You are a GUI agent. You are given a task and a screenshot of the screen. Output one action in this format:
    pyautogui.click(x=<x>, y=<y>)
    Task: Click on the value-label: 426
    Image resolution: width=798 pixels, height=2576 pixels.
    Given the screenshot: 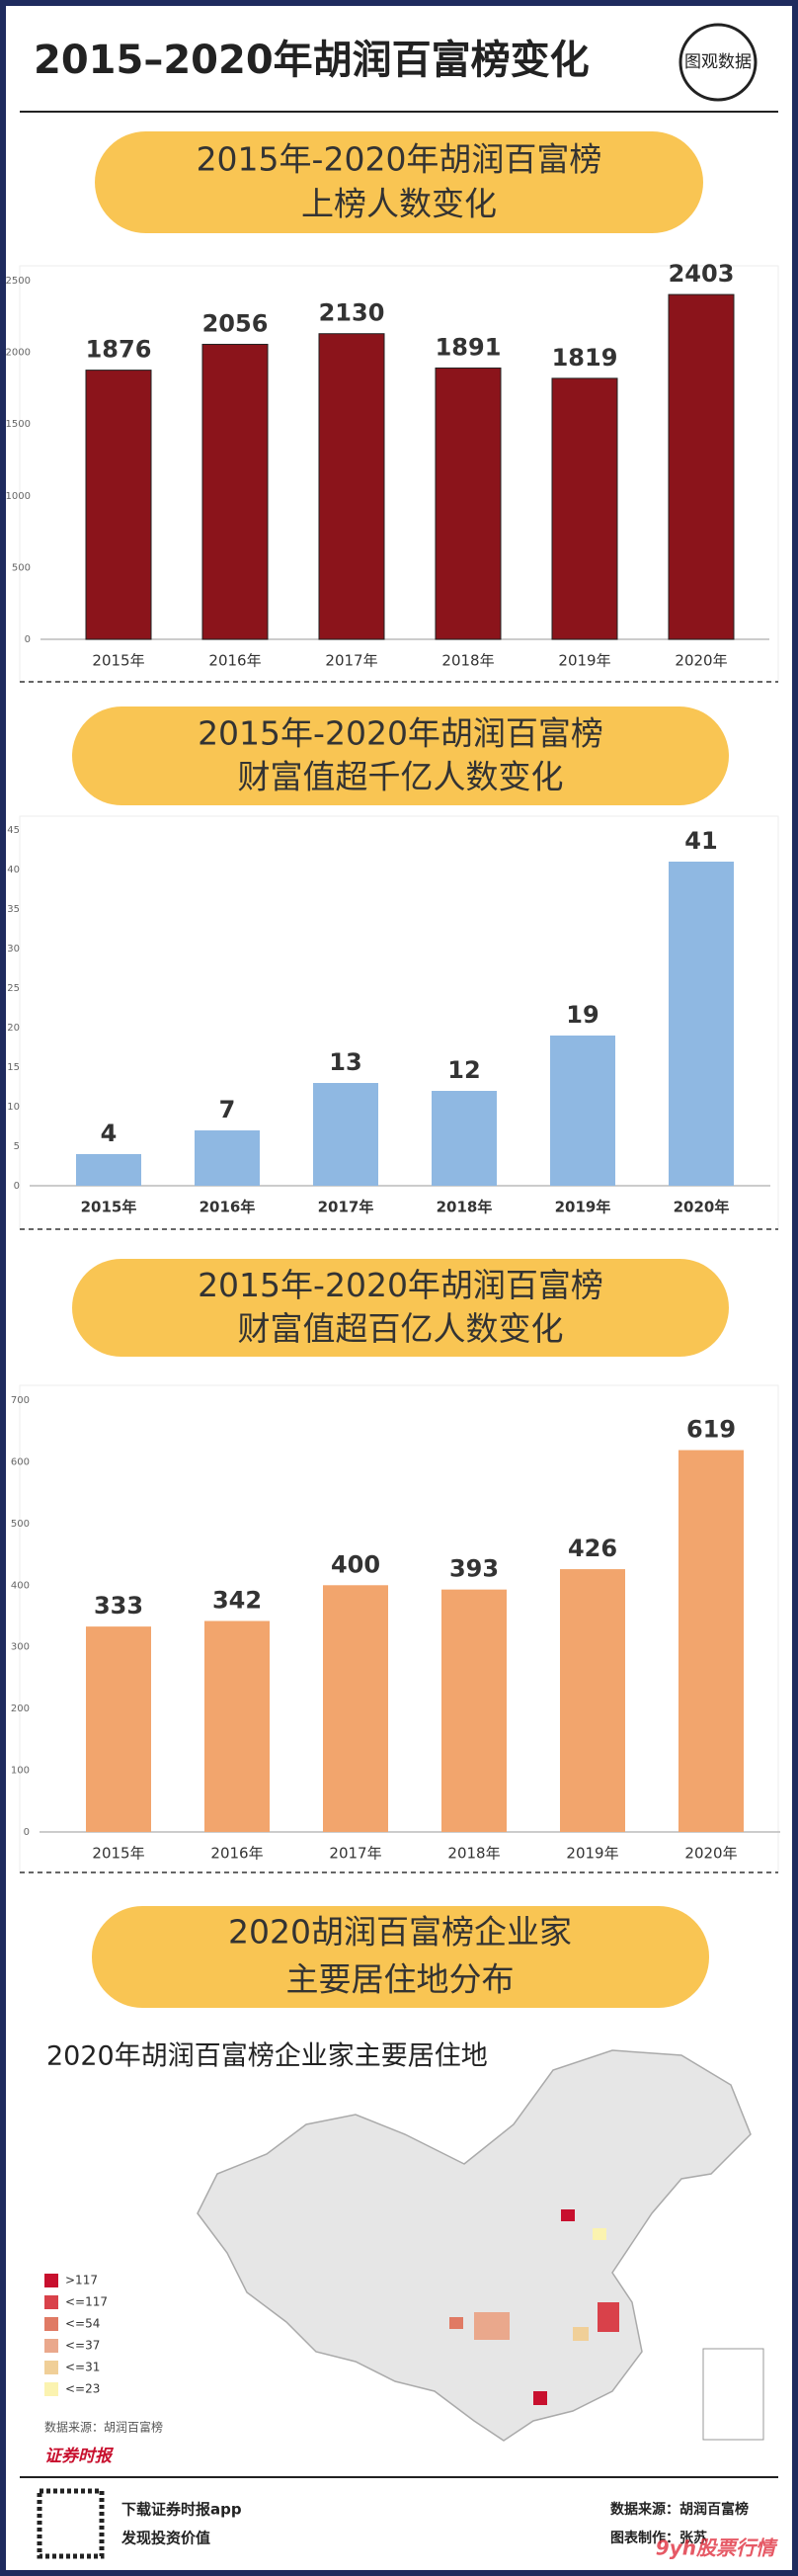 What is the action you would take?
    pyautogui.click(x=592, y=1548)
    